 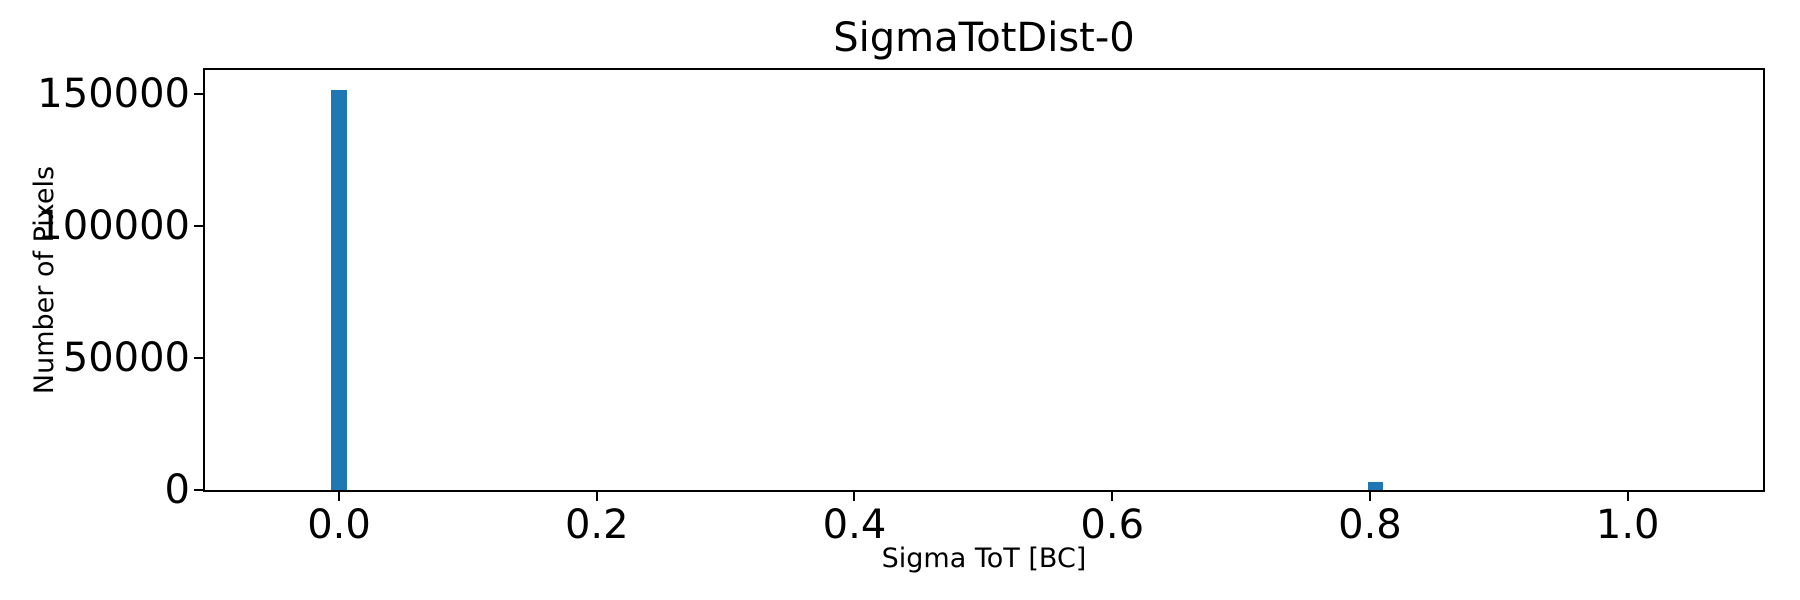 I want to click on x-tick-label: 0.8, so click(x=1370, y=525).